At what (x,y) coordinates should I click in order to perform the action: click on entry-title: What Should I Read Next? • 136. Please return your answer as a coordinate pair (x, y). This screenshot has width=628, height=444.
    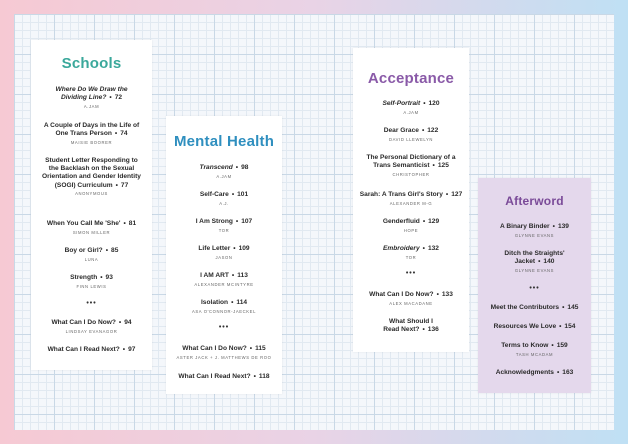
    Looking at the image, I should click on (411, 326).